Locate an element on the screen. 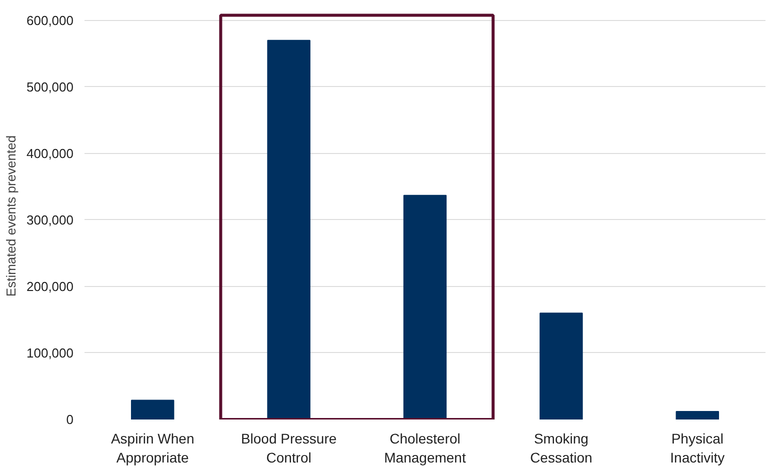  y-tick-label: 500,000 is located at coordinates (50, 86).